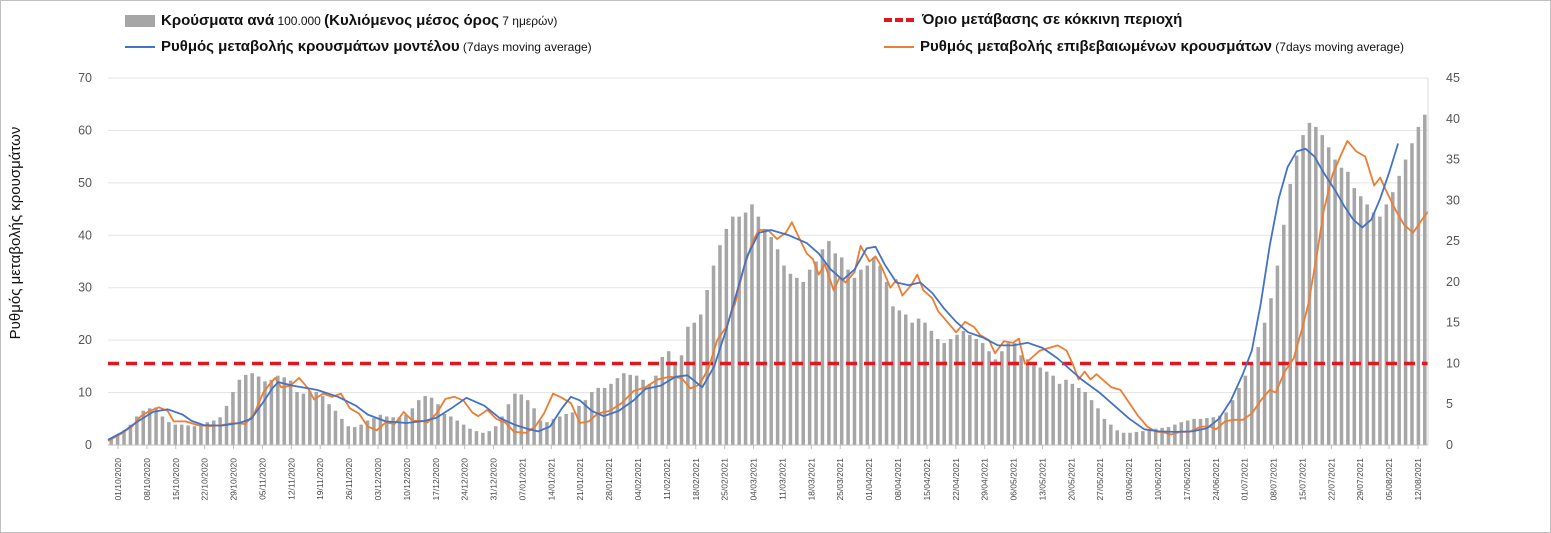 This screenshot has height=533, width=1551. I want to click on y-left-tick-label: 30, so click(85, 288).